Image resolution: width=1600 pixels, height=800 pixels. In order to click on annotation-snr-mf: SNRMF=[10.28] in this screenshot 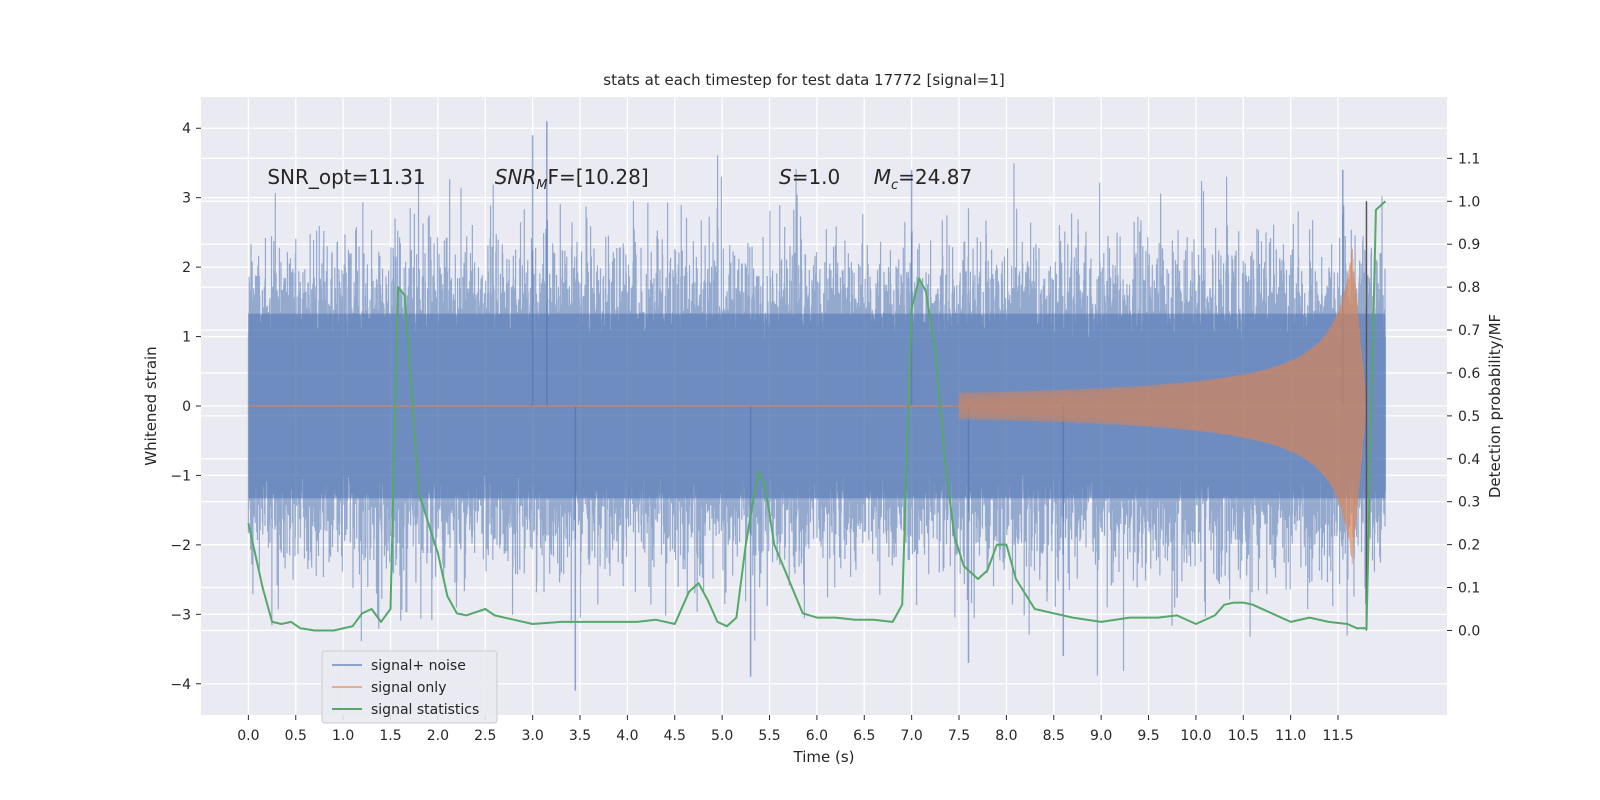, I will do `click(572, 179)`.